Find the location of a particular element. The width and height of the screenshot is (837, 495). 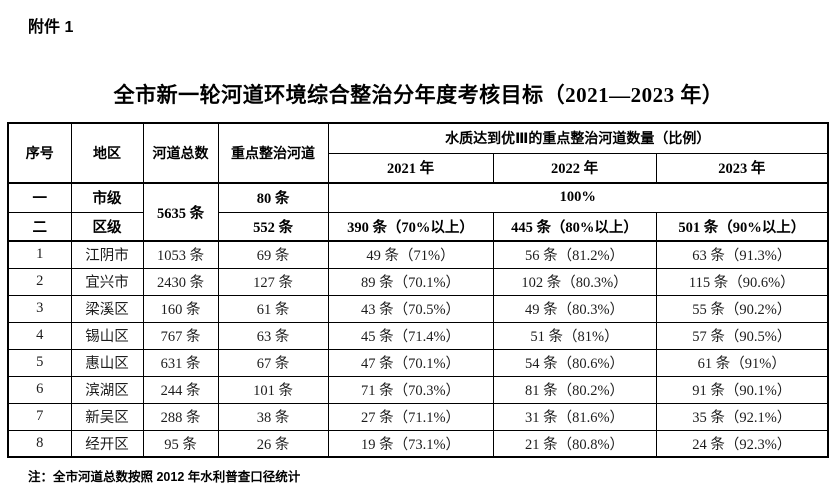

cell-2022: 102 条（80.3%） is located at coordinates (574, 281).